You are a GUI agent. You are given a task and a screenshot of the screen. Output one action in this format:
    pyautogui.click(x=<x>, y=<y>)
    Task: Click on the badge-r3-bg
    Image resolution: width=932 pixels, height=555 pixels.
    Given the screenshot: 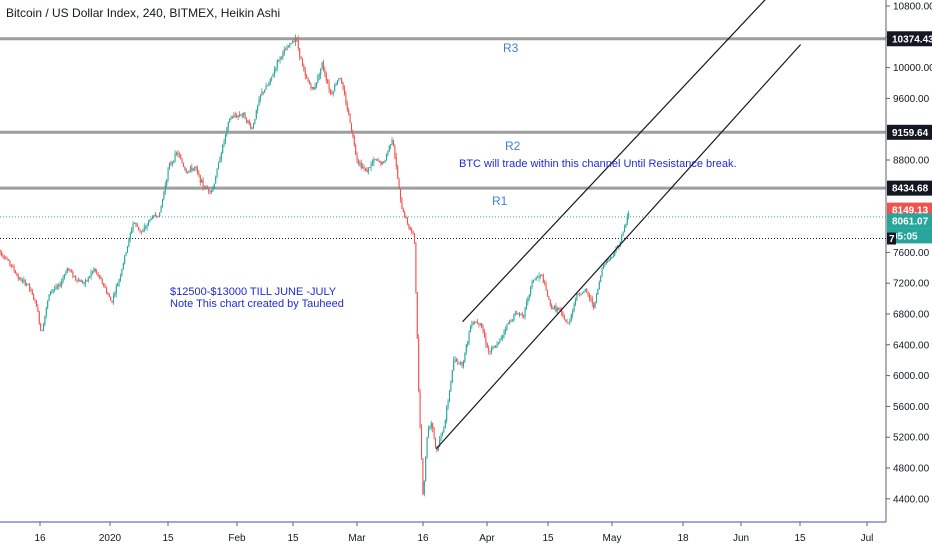 What is the action you would take?
    pyautogui.click(x=909, y=39)
    